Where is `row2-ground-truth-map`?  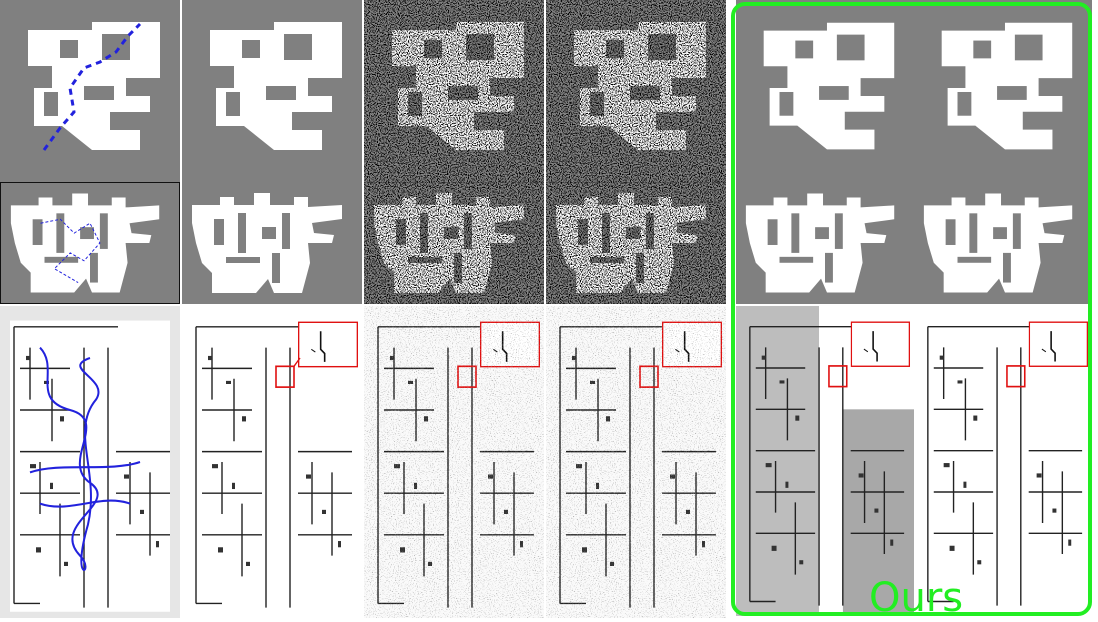 row2-ground-truth-map is located at coordinates (90, 243).